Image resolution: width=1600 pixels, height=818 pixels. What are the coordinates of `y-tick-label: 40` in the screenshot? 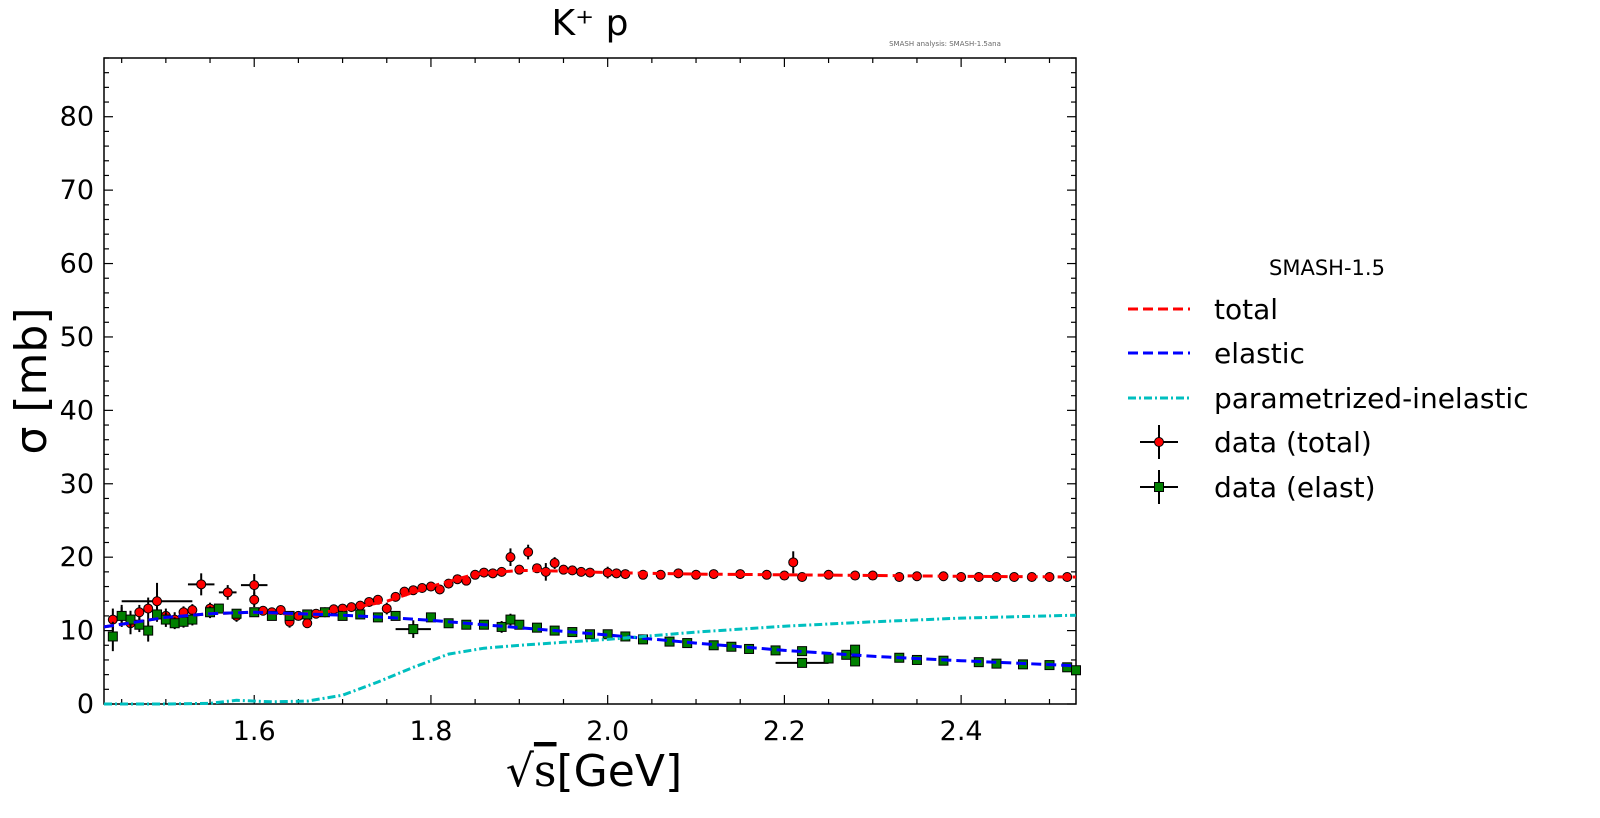 It's located at (77, 410).